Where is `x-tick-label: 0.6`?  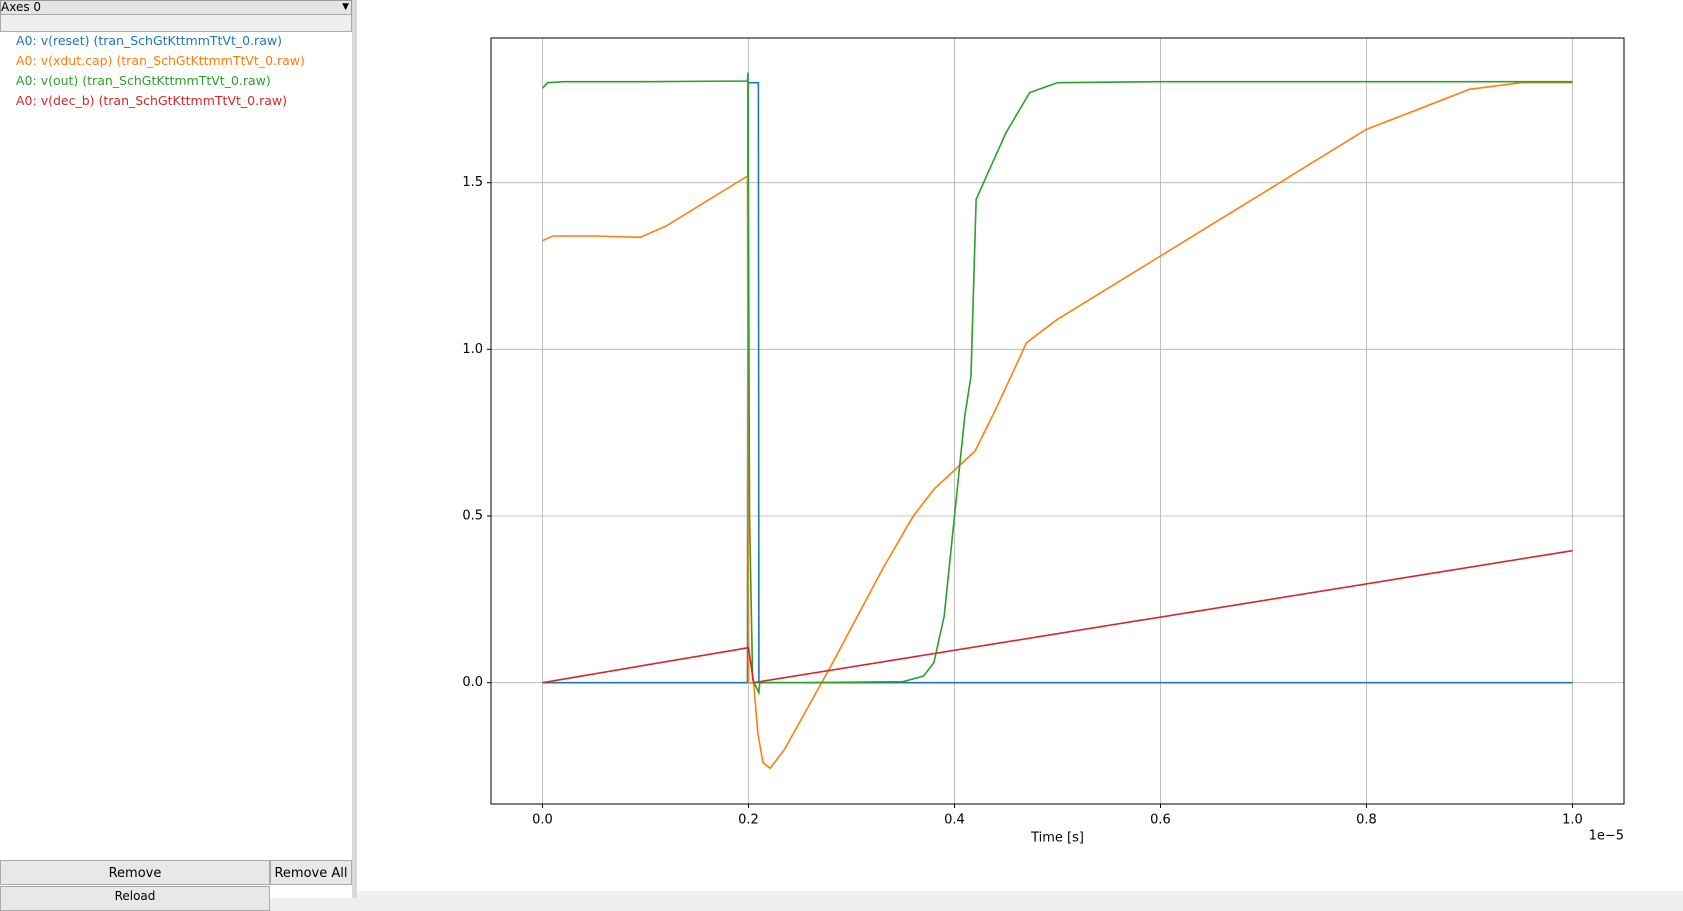
x-tick-label: 0.6 is located at coordinates (1160, 820).